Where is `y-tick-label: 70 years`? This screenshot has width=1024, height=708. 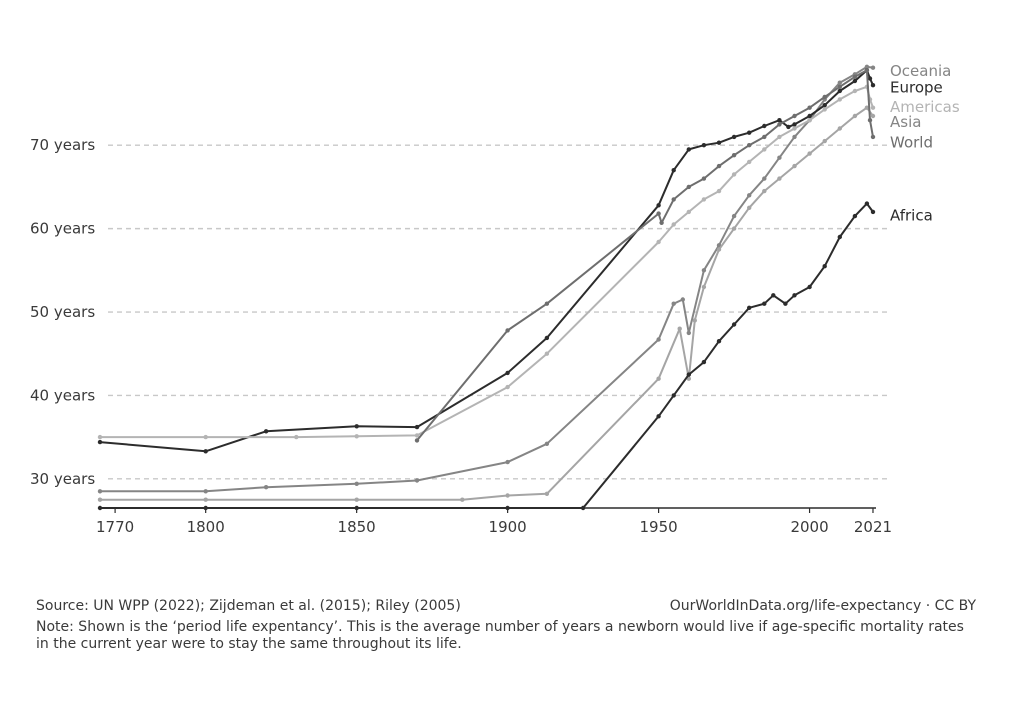
y-tick-label: 70 years is located at coordinates (62, 145).